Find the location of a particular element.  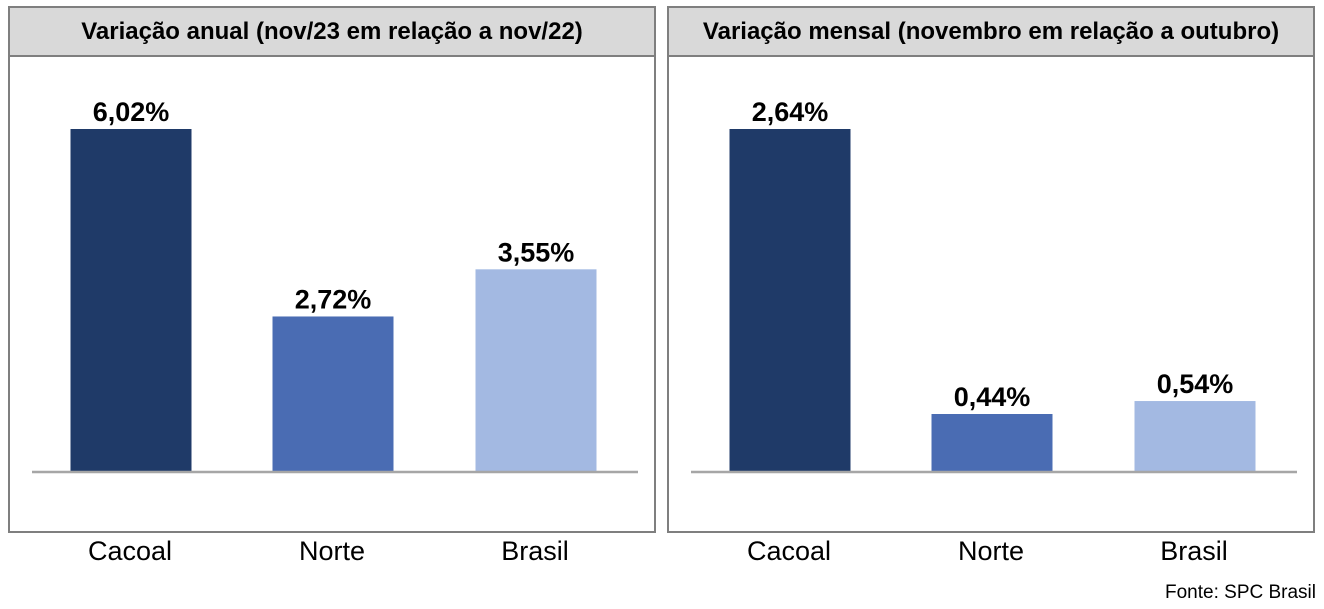

data-label: 0,54% is located at coordinates (1195, 384).